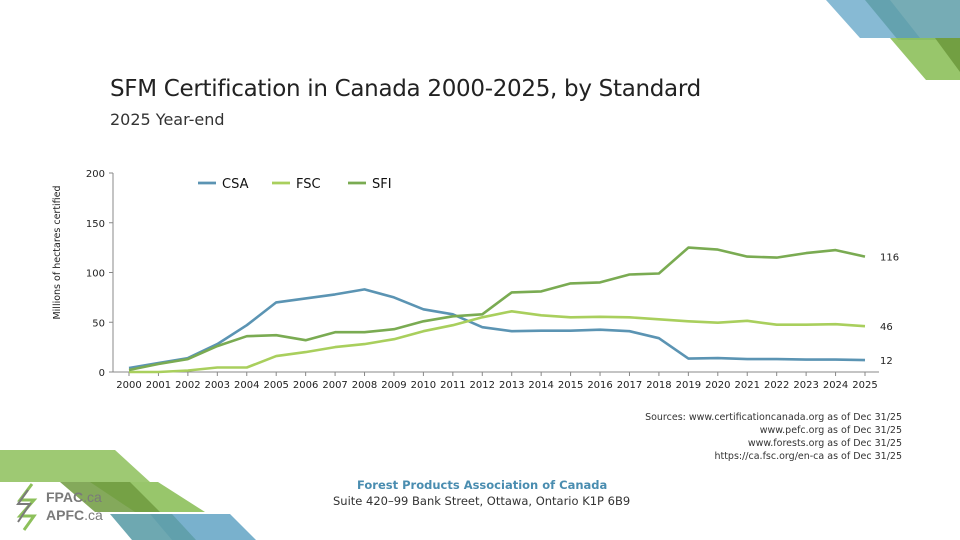 Image resolution: width=960 pixels, height=540 pixels. What do you see at coordinates (830, 430) in the screenshot?
I see `source-line: www.pefc.org as of Dec 31/25` at bounding box center [830, 430].